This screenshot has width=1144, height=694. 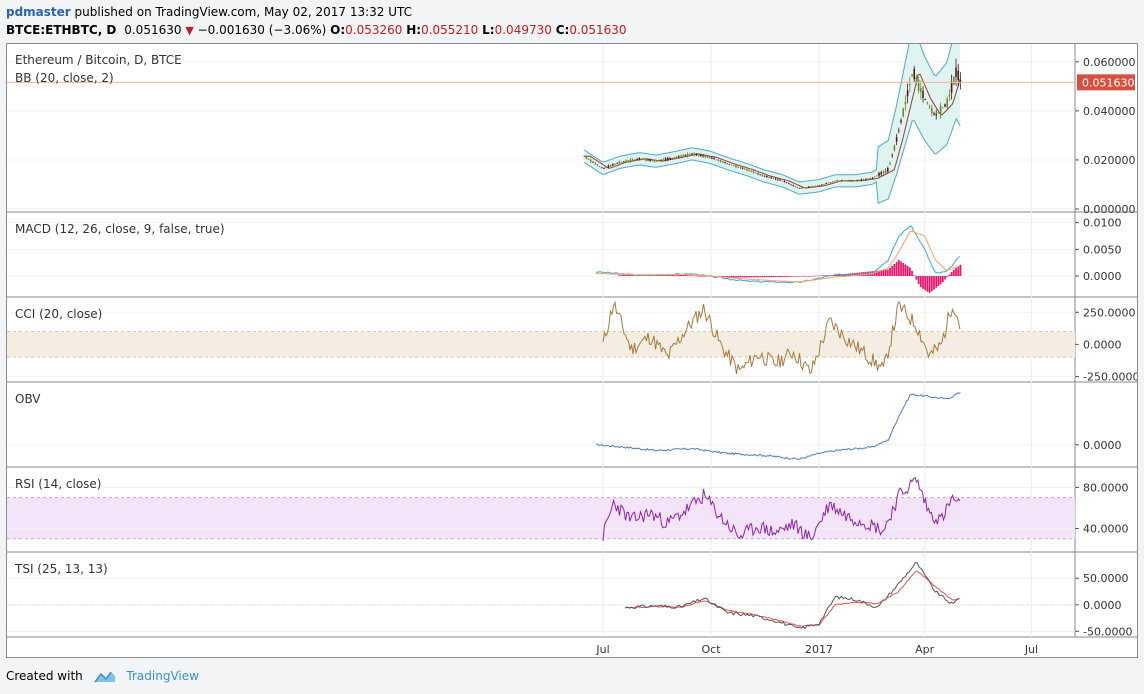 What do you see at coordinates (1109, 312) in the screenshot?
I see `y-tick-label: 250.0000` at bounding box center [1109, 312].